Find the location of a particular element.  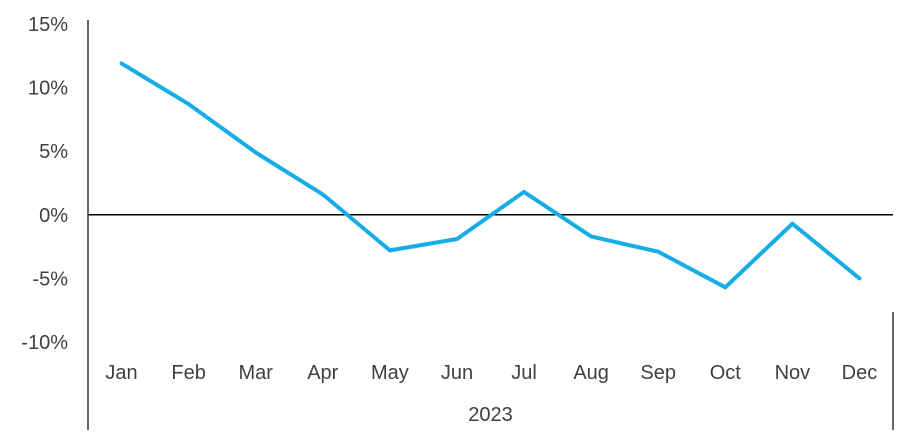

x-tick-label: Jan is located at coordinates (121, 373).